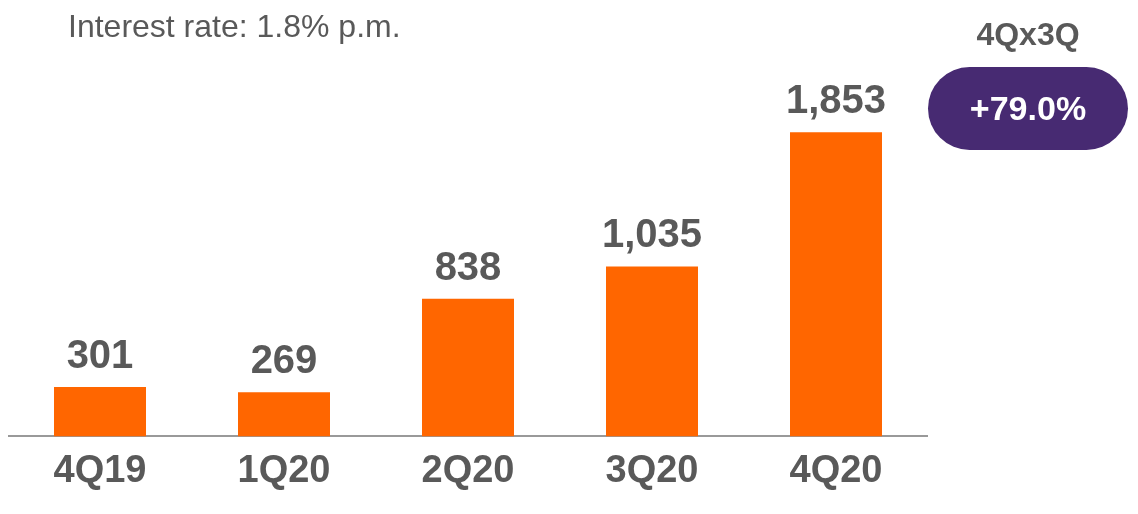 The image size is (1138, 514). Describe the element at coordinates (1028, 108) in the screenshot. I see `pill-badge: +79.0%` at that location.